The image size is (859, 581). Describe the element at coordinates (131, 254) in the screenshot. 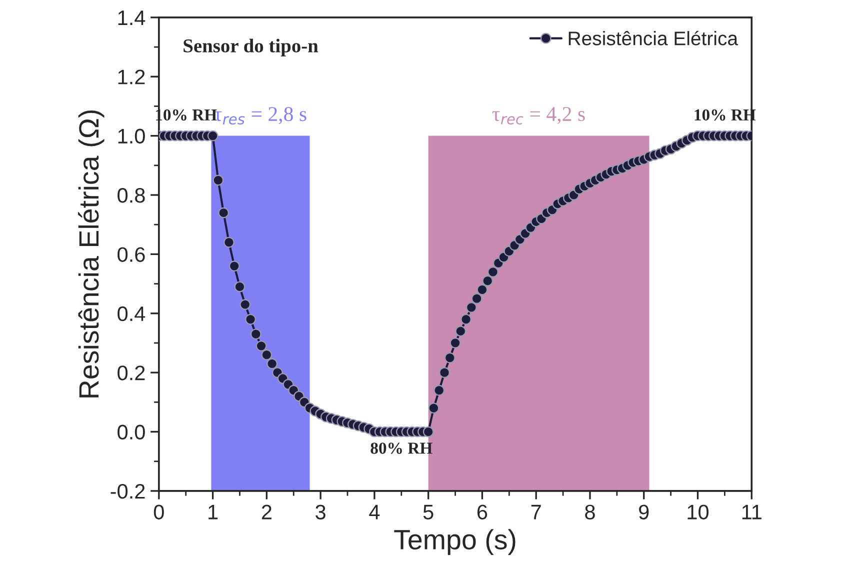

I see `y-tick-label: 0.6` at that location.